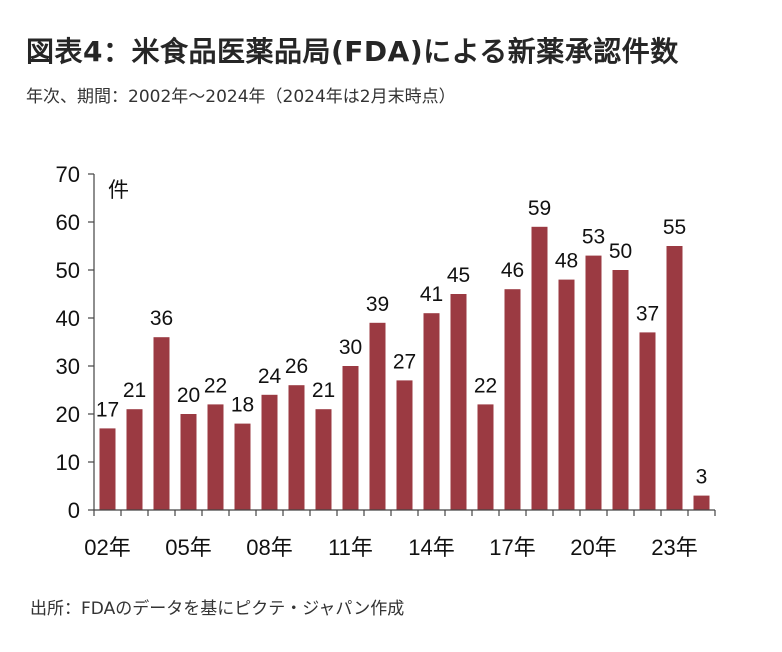 The height and width of the screenshot is (652, 782). I want to click on bar-2011, so click(350, 438).